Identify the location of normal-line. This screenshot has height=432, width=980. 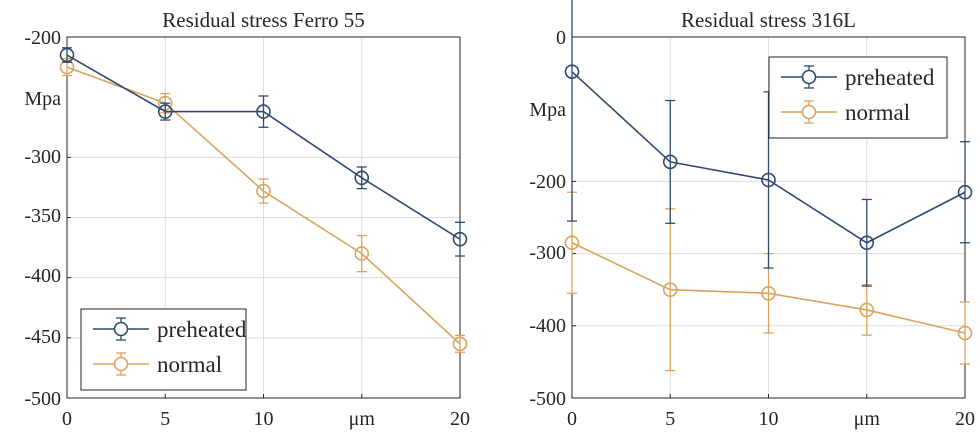
(768, 288).